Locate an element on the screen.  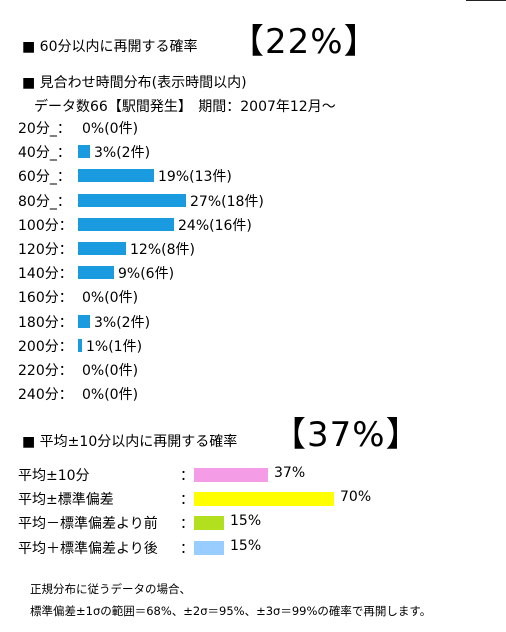
section3-title: ■ 平均±10分以内に再開する確率 is located at coordinates (130, 442).